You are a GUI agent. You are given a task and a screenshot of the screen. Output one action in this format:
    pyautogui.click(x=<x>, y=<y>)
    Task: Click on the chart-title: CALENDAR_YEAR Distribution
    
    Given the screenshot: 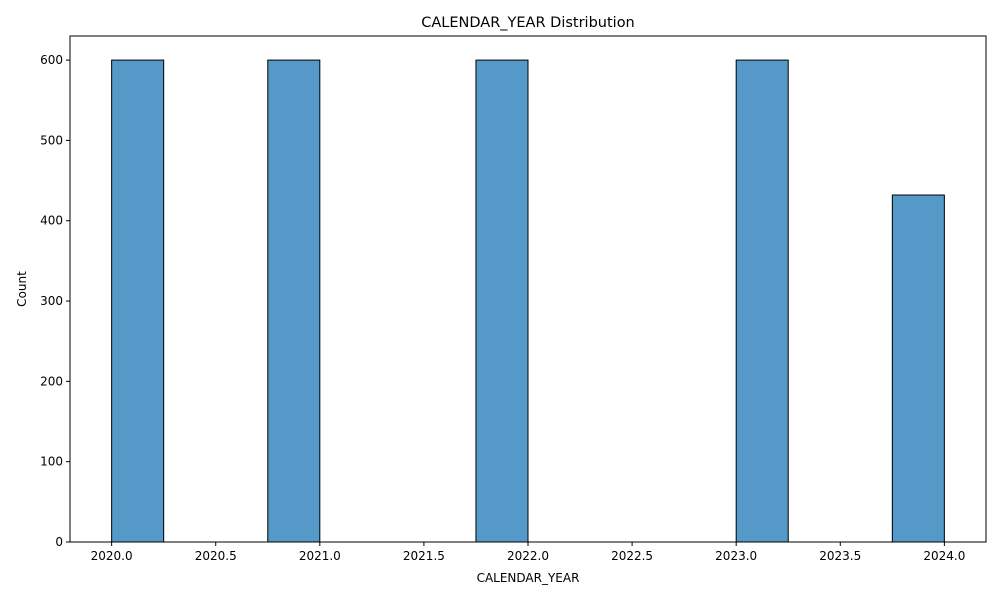 What is the action you would take?
    pyautogui.click(x=528, y=23)
    